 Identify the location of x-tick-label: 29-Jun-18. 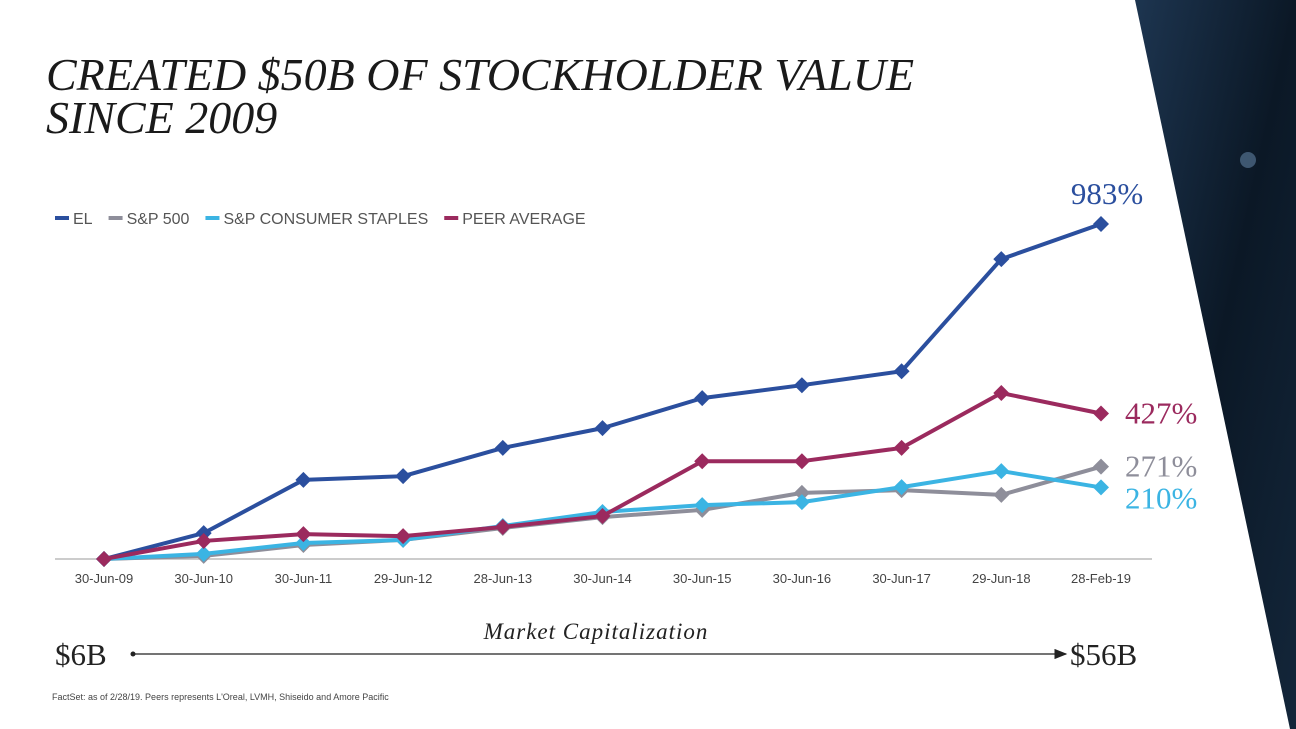
(1001, 578).